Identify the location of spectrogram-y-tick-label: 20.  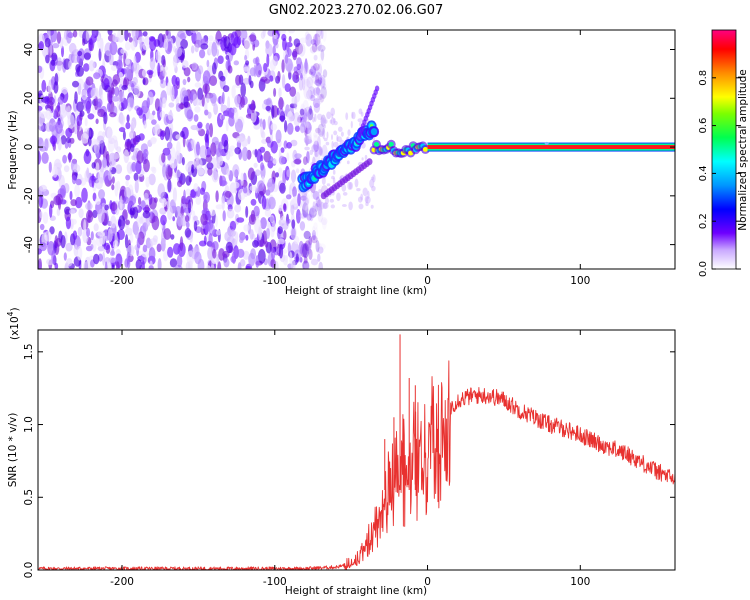
(29, 98).